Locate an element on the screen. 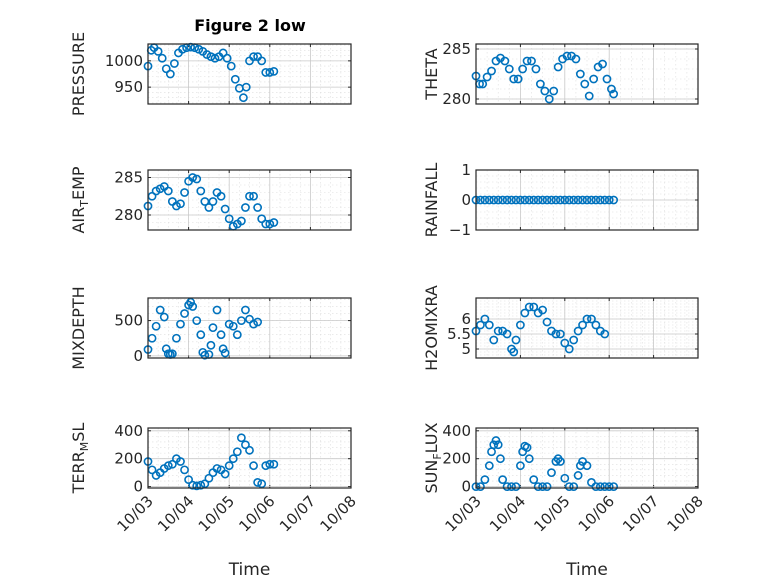  subplot-4: −1 0 1 RAINFALL is located at coordinates (560, 200).